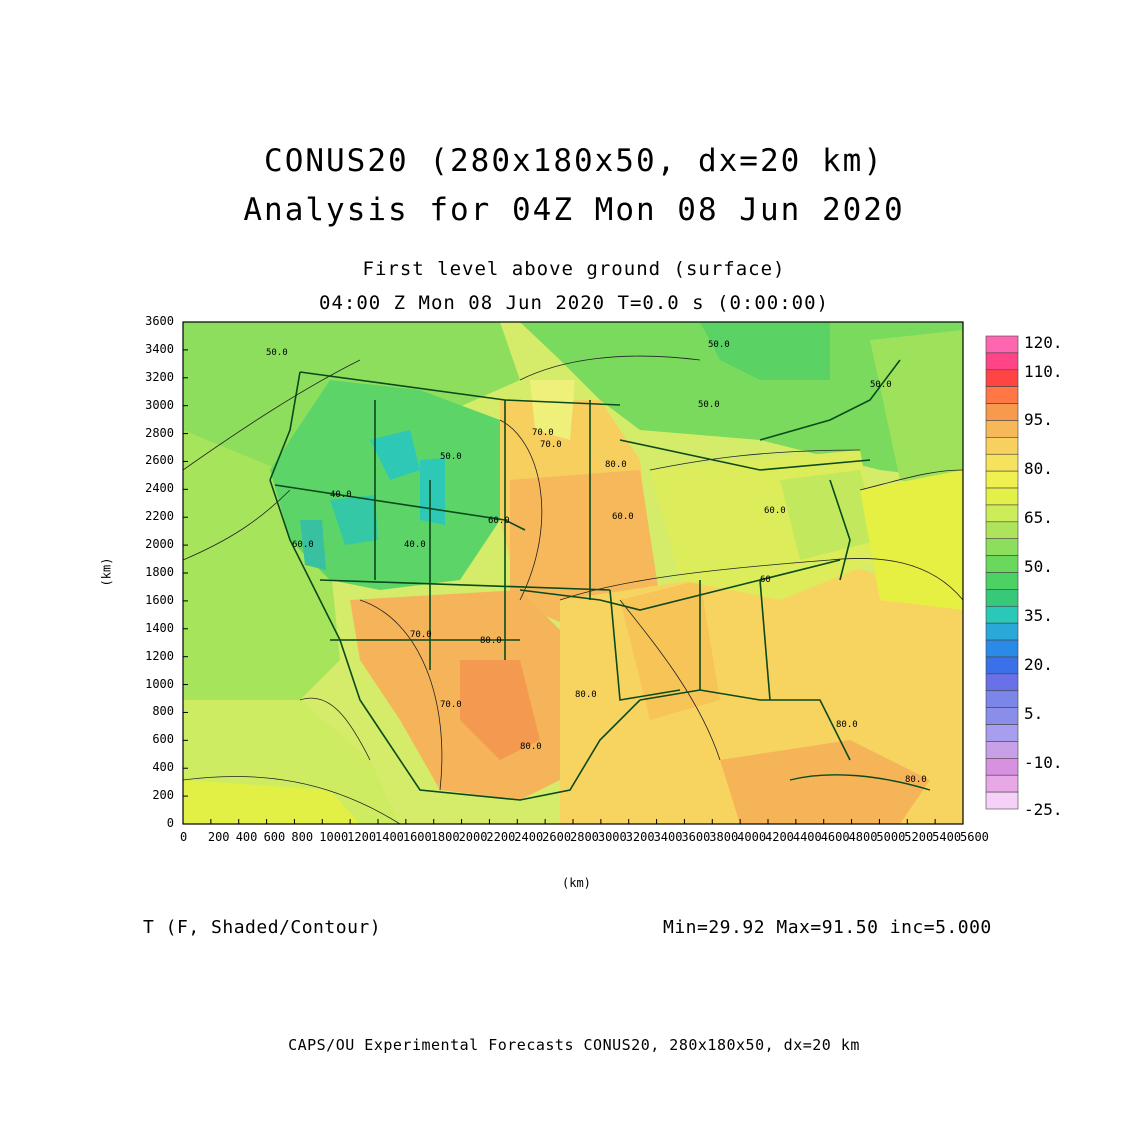 This screenshot has width=1148, height=1148. I want to click on x-tick-label: 1200, so click(362, 837).